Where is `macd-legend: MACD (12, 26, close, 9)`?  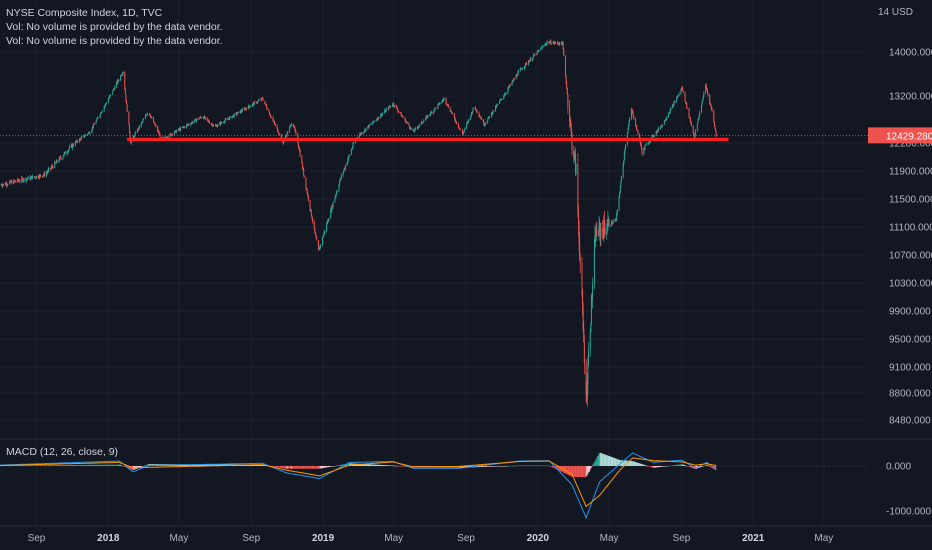 macd-legend: MACD (12, 26, close, 9) is located at coordinates (62, 452).